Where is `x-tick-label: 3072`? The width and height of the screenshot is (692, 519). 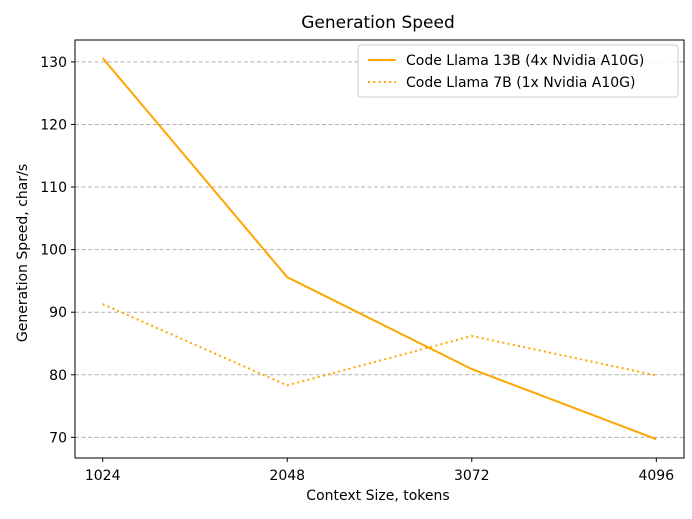
x-tick-label: 3072 is located at coordinates (472, 476).